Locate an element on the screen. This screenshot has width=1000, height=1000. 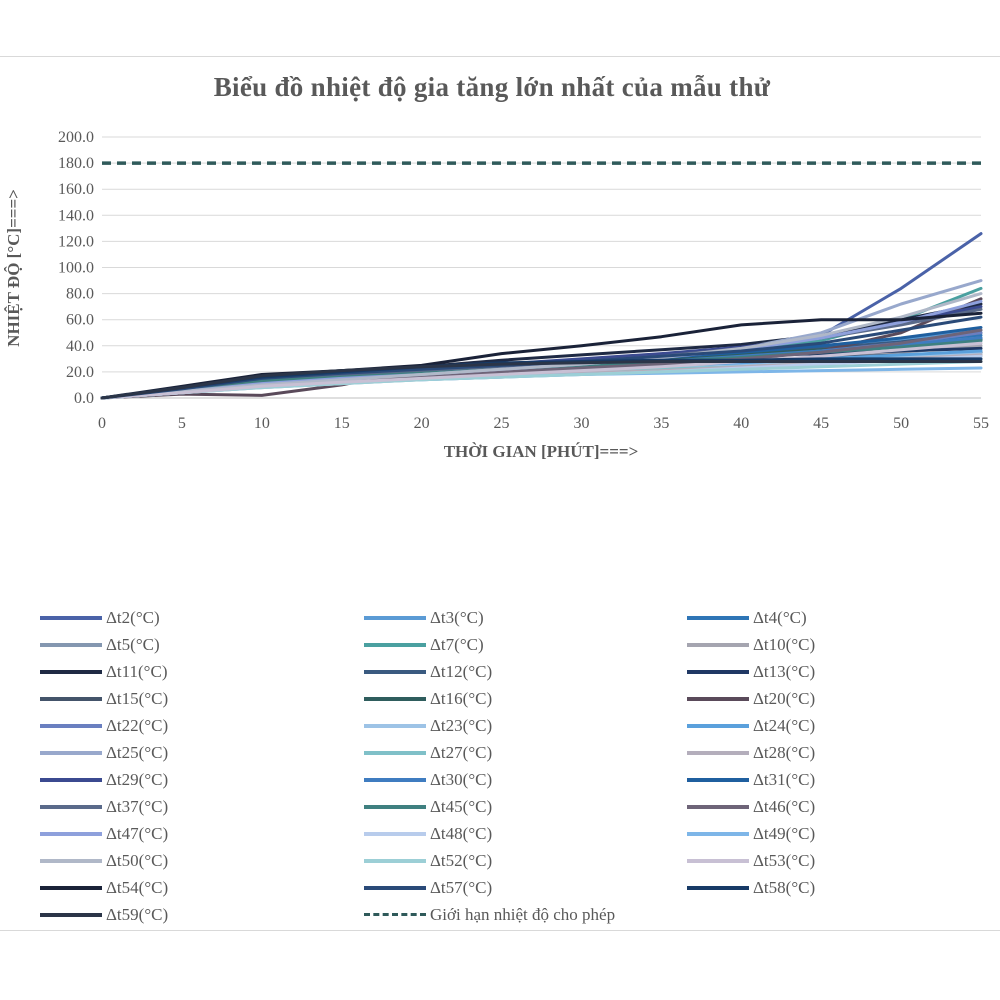
legend-label: Δt48(°C) is located at coordinates (461, 833).